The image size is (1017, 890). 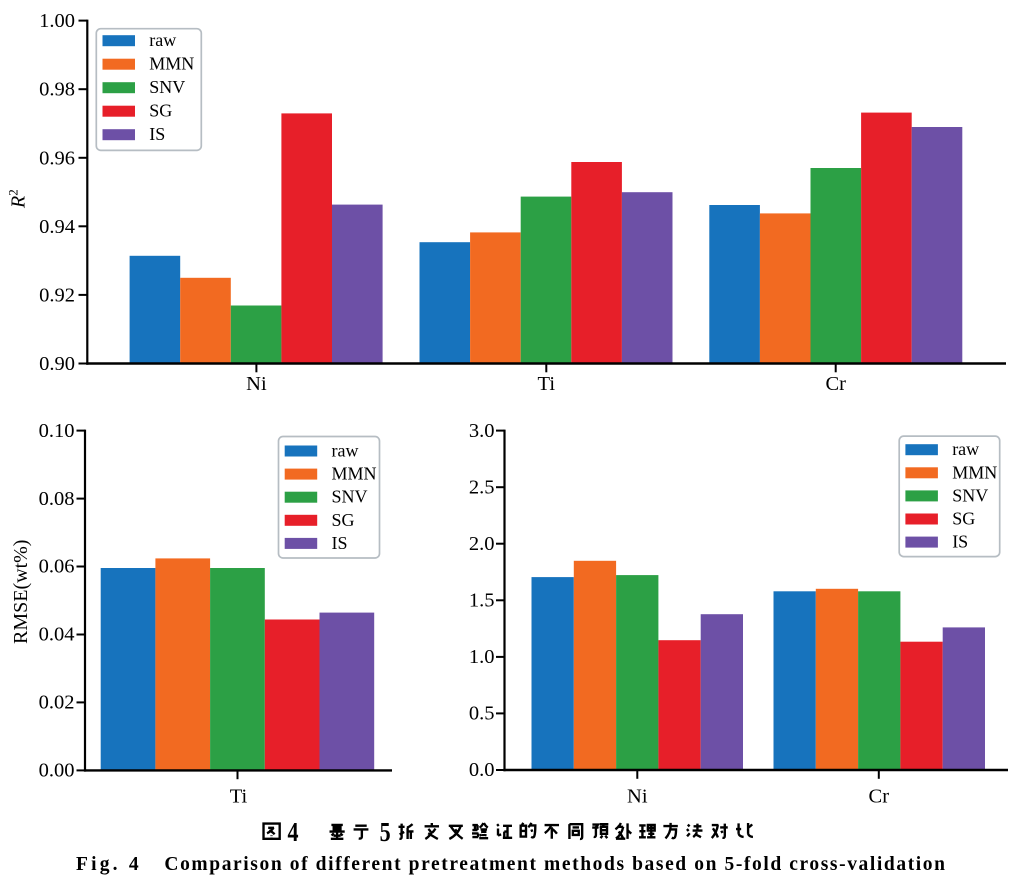 I want to click on svg-text: 2.0, so click(x=482, y=544).